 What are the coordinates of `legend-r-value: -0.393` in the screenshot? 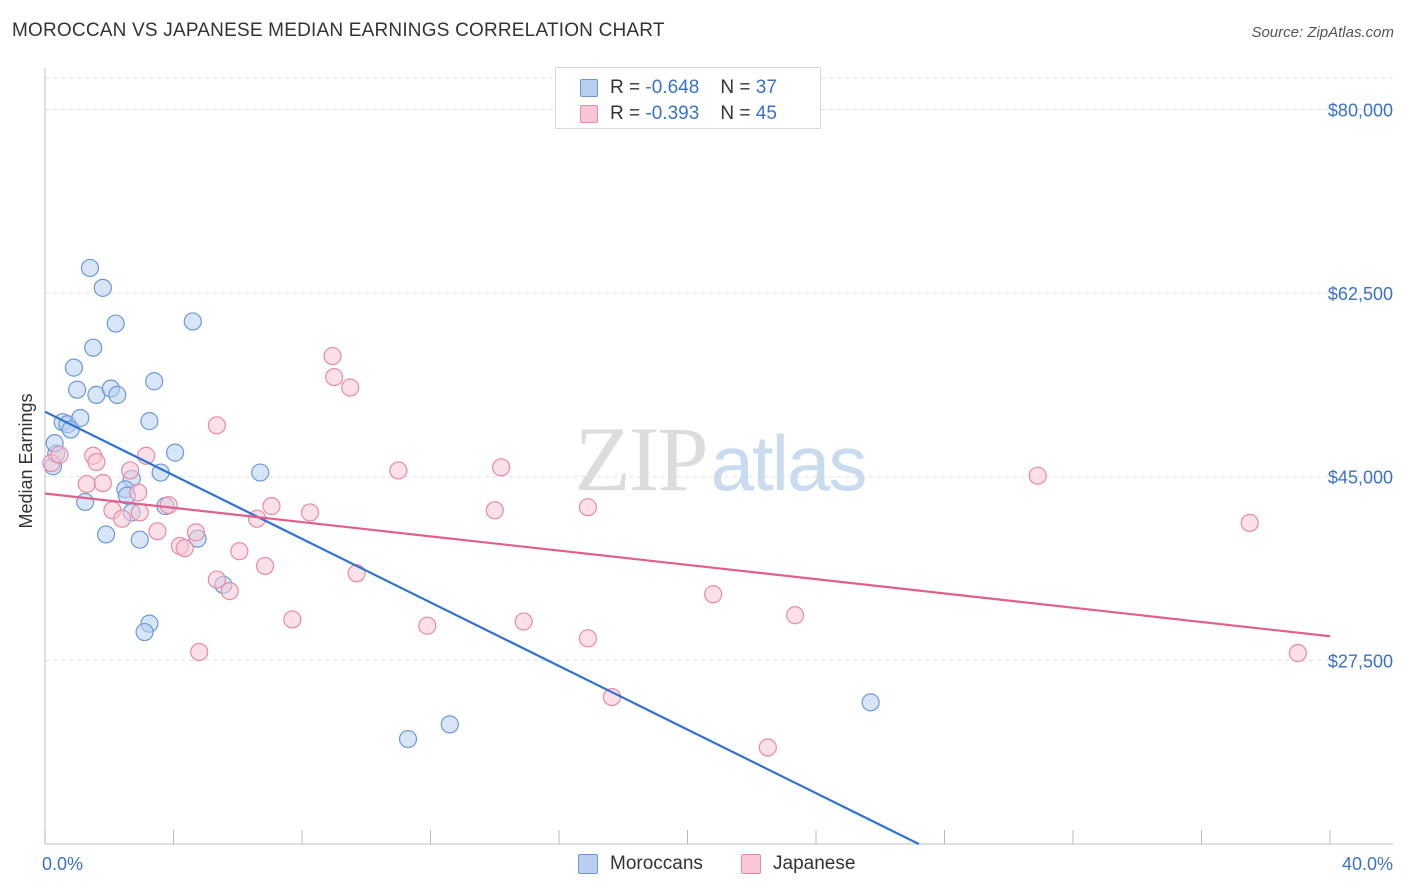 It's located at (672, 113).